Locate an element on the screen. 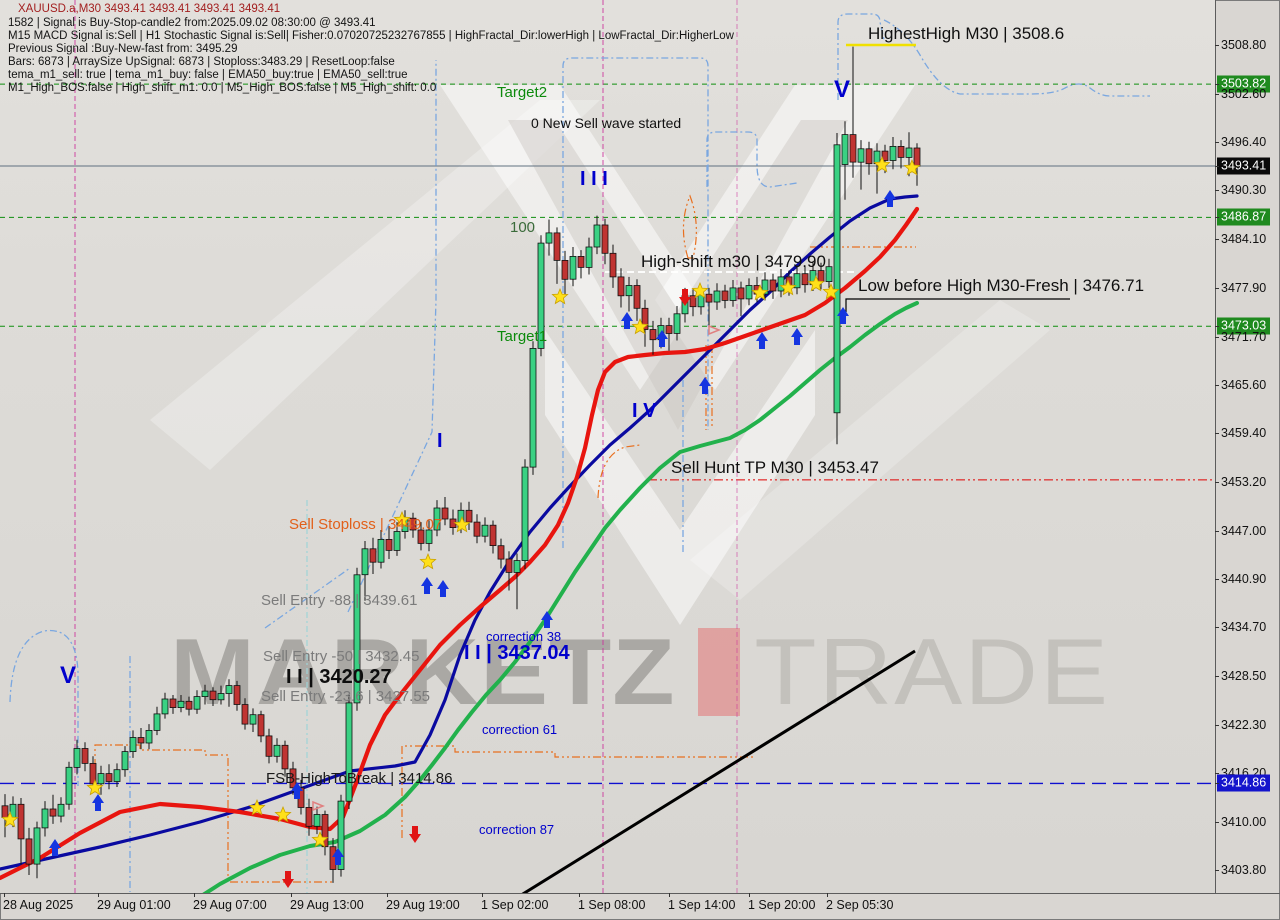  price-badge: 3414.86 is located at coordinates (1244, 783).